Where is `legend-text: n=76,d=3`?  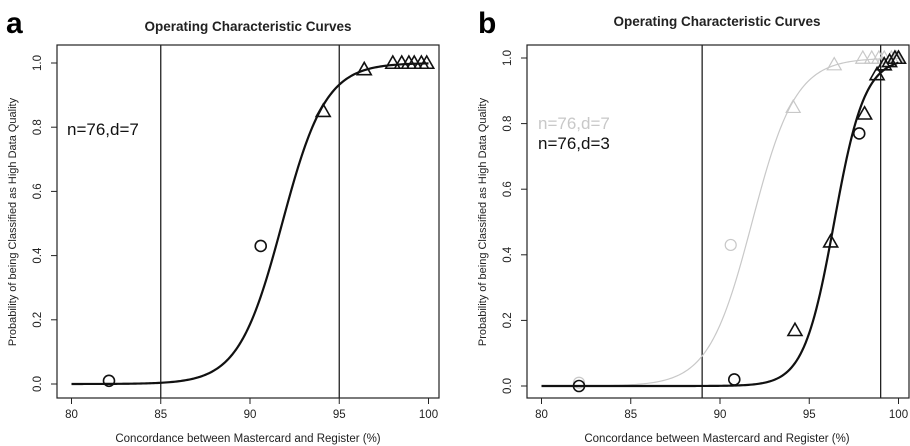 legend-text: n=76,d=3 is located at coordinates (574, 143).